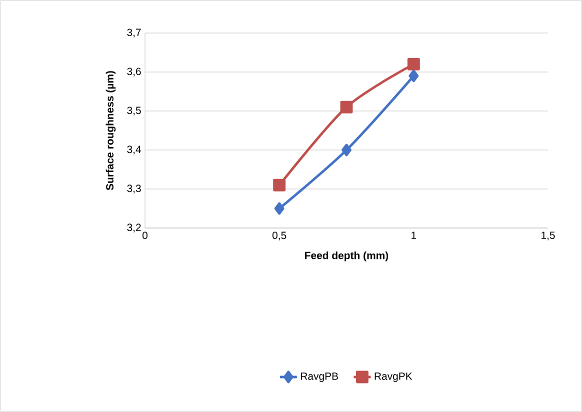  What do you see at coordinates (279, 236) in the screenshot?
I see `x-tick-label: 0,5` at bounding box center [279, 236].